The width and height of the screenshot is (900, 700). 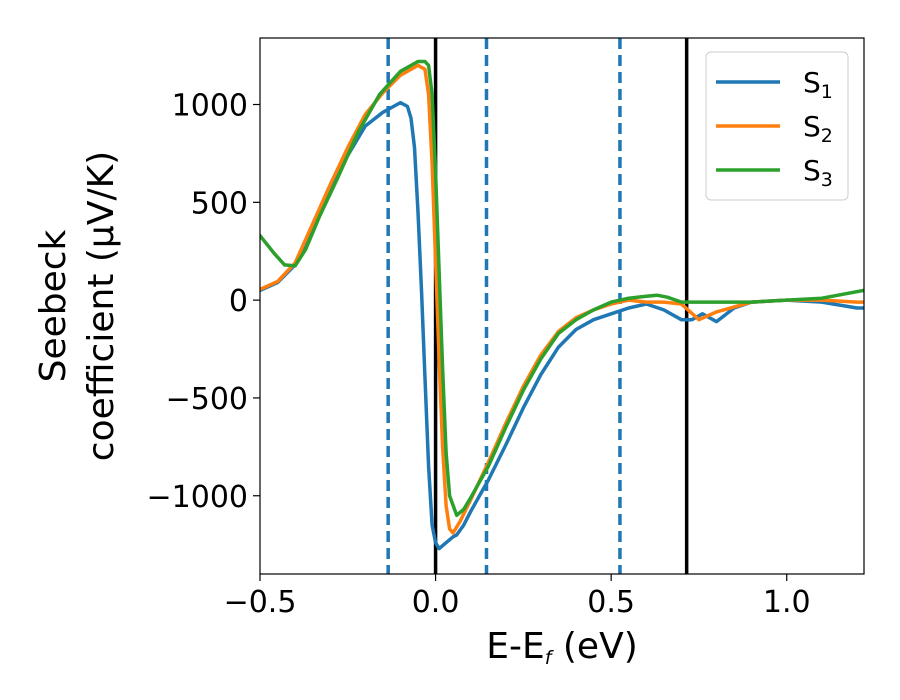 I want to click on y-tick-label: 500, so click(x=219, y=203).